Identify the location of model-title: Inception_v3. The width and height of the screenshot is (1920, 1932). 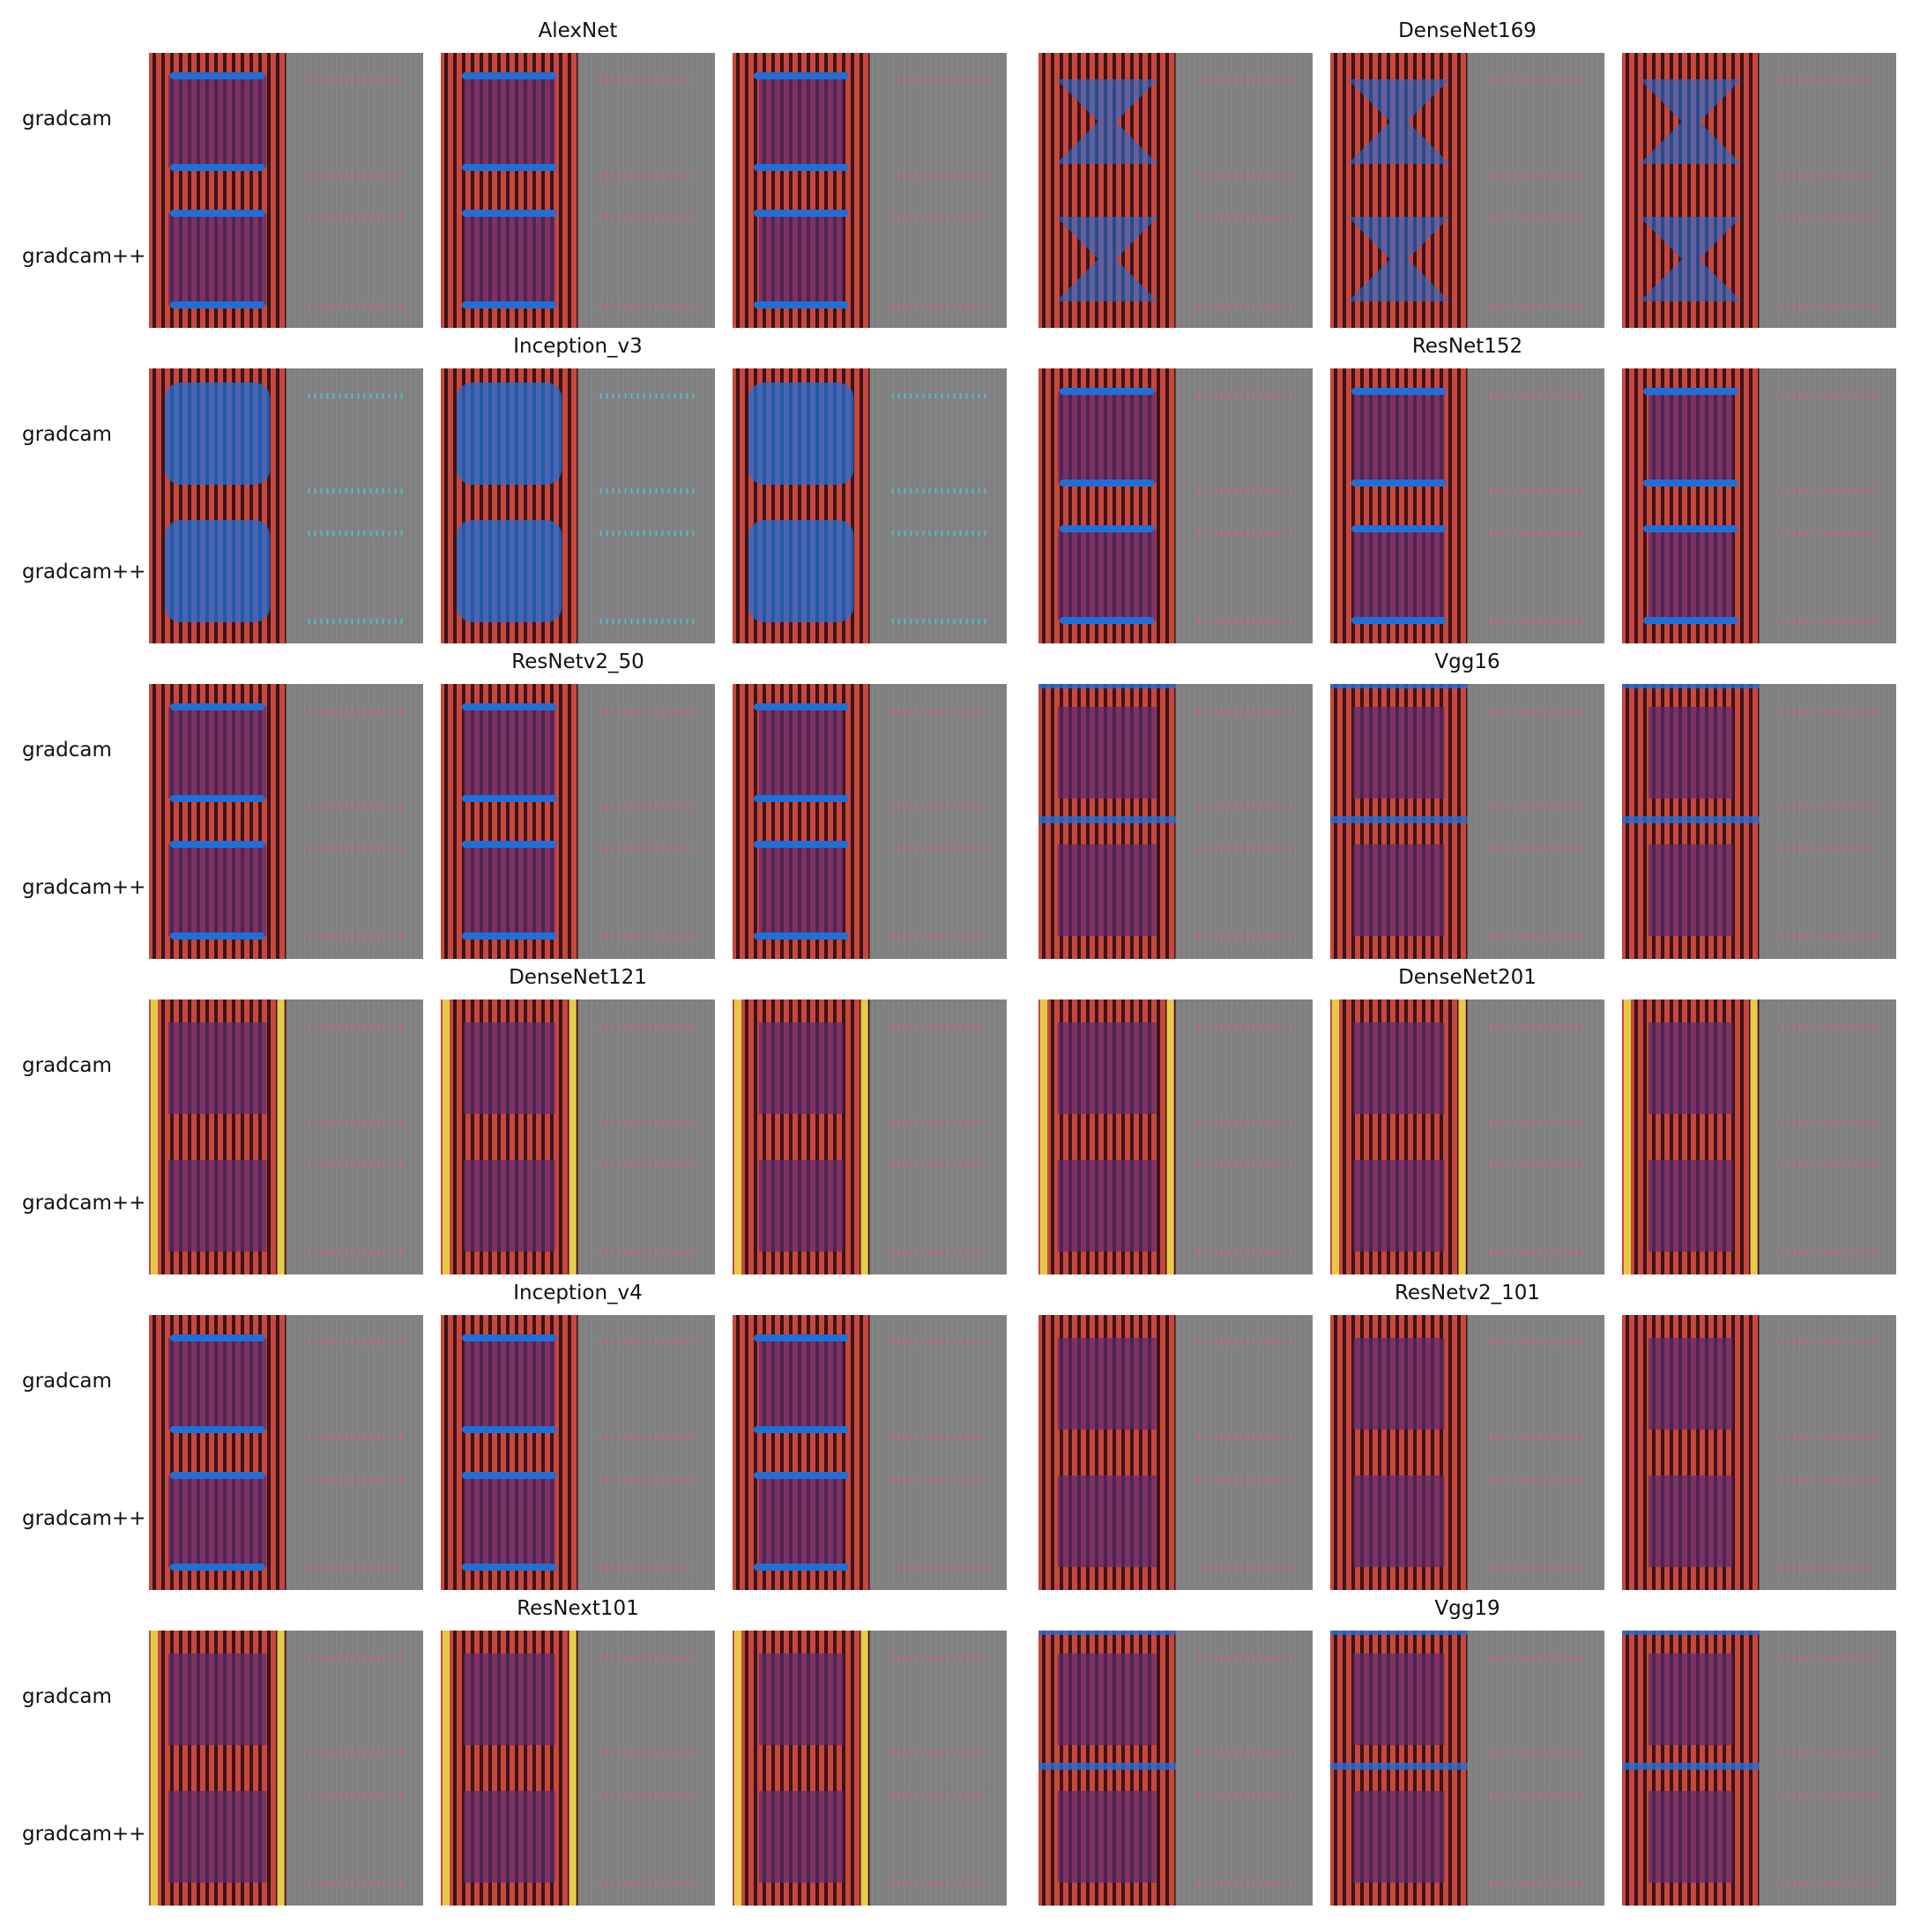
(578, 346).